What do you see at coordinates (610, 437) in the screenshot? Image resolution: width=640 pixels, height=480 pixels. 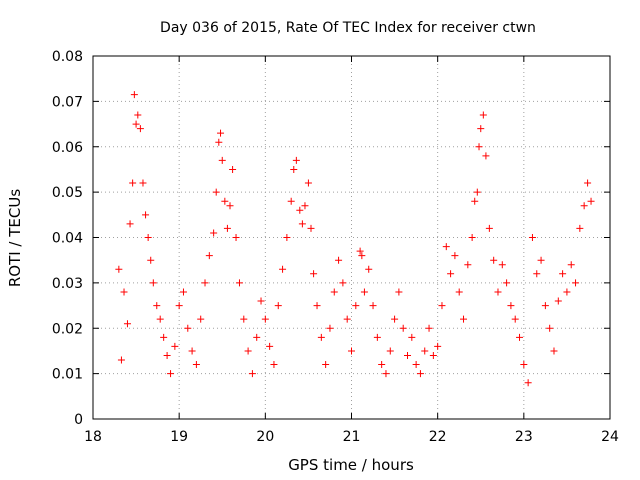 I see `x-tick-label: 24` at bounding box center [610, 437].